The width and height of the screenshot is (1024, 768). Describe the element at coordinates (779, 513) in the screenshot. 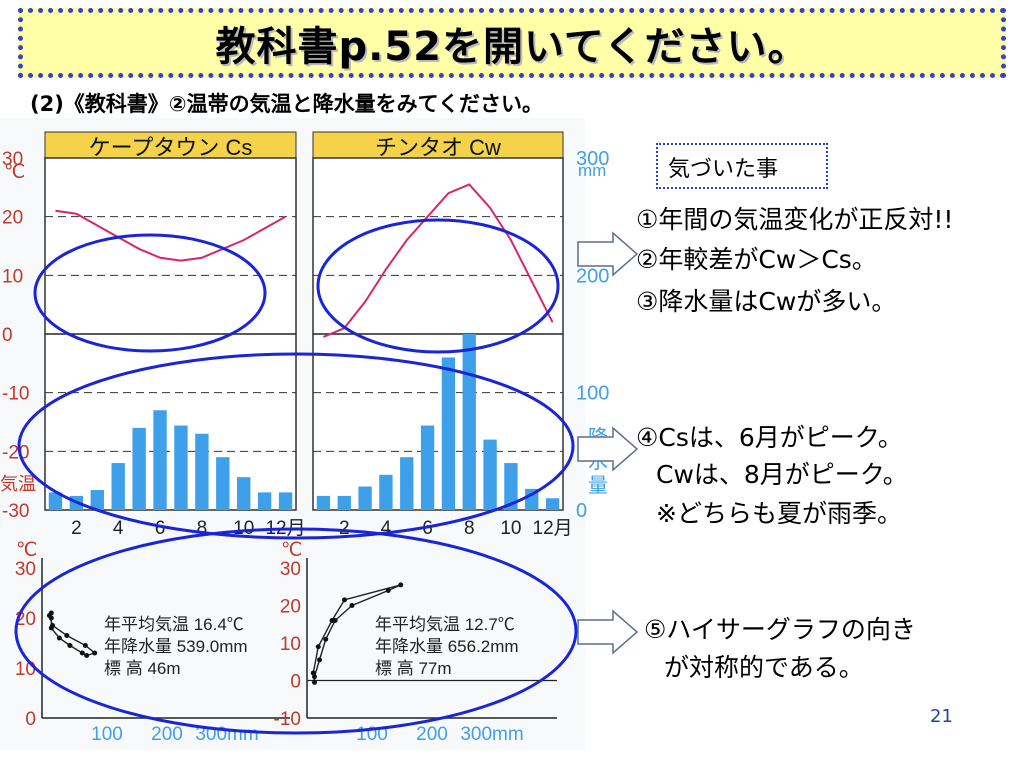

I see `note-6: ※どちらも夏が雨季。` at that location.